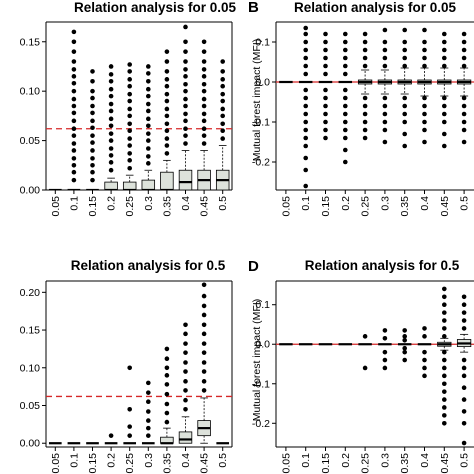 This screenshot has height=474, width=474. Describe the element at coordinates (366, 206) in the screenshot. I see `x-tick-label: 0.25` at that location.